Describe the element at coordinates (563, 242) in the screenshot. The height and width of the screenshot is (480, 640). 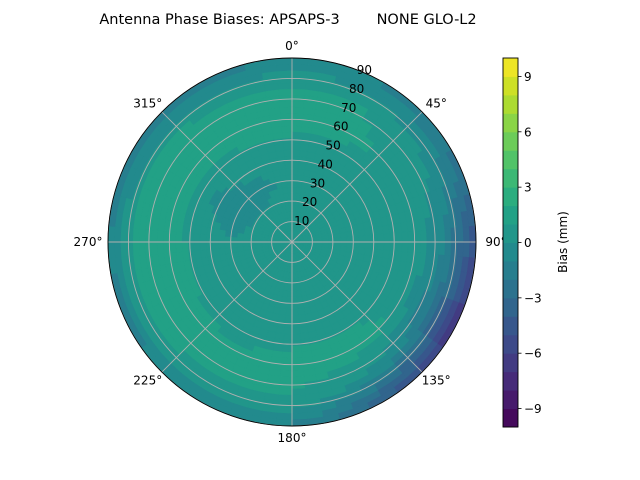
I see `colorbar-label: Bias (mm)` at that location.